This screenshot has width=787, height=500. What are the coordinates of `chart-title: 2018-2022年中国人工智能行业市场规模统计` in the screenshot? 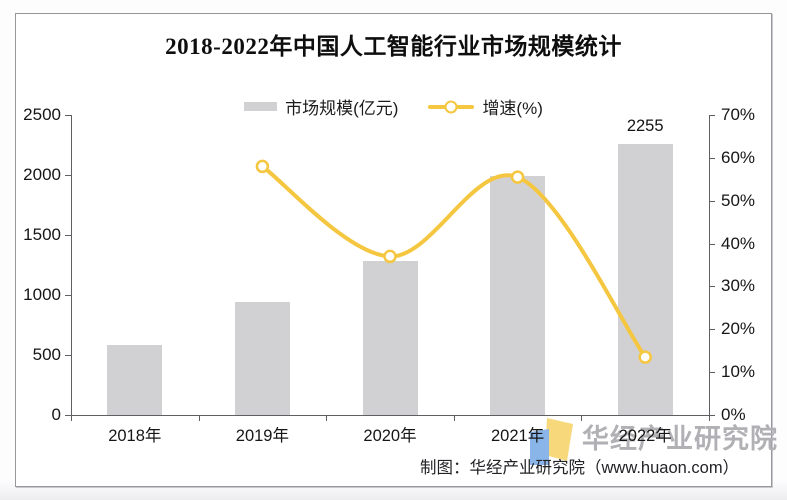 It's located at (393, 46).